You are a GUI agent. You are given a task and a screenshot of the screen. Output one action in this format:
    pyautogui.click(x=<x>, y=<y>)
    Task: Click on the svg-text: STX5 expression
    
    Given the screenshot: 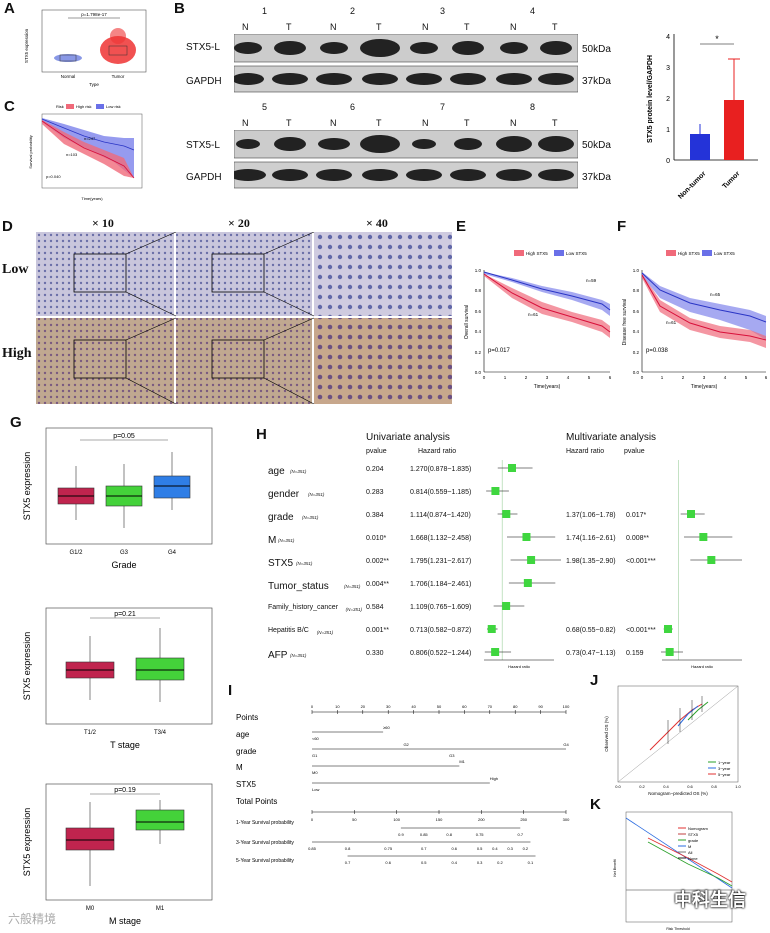 What is the action you would take?
    pyautogui.click(x=27, y=666)
    